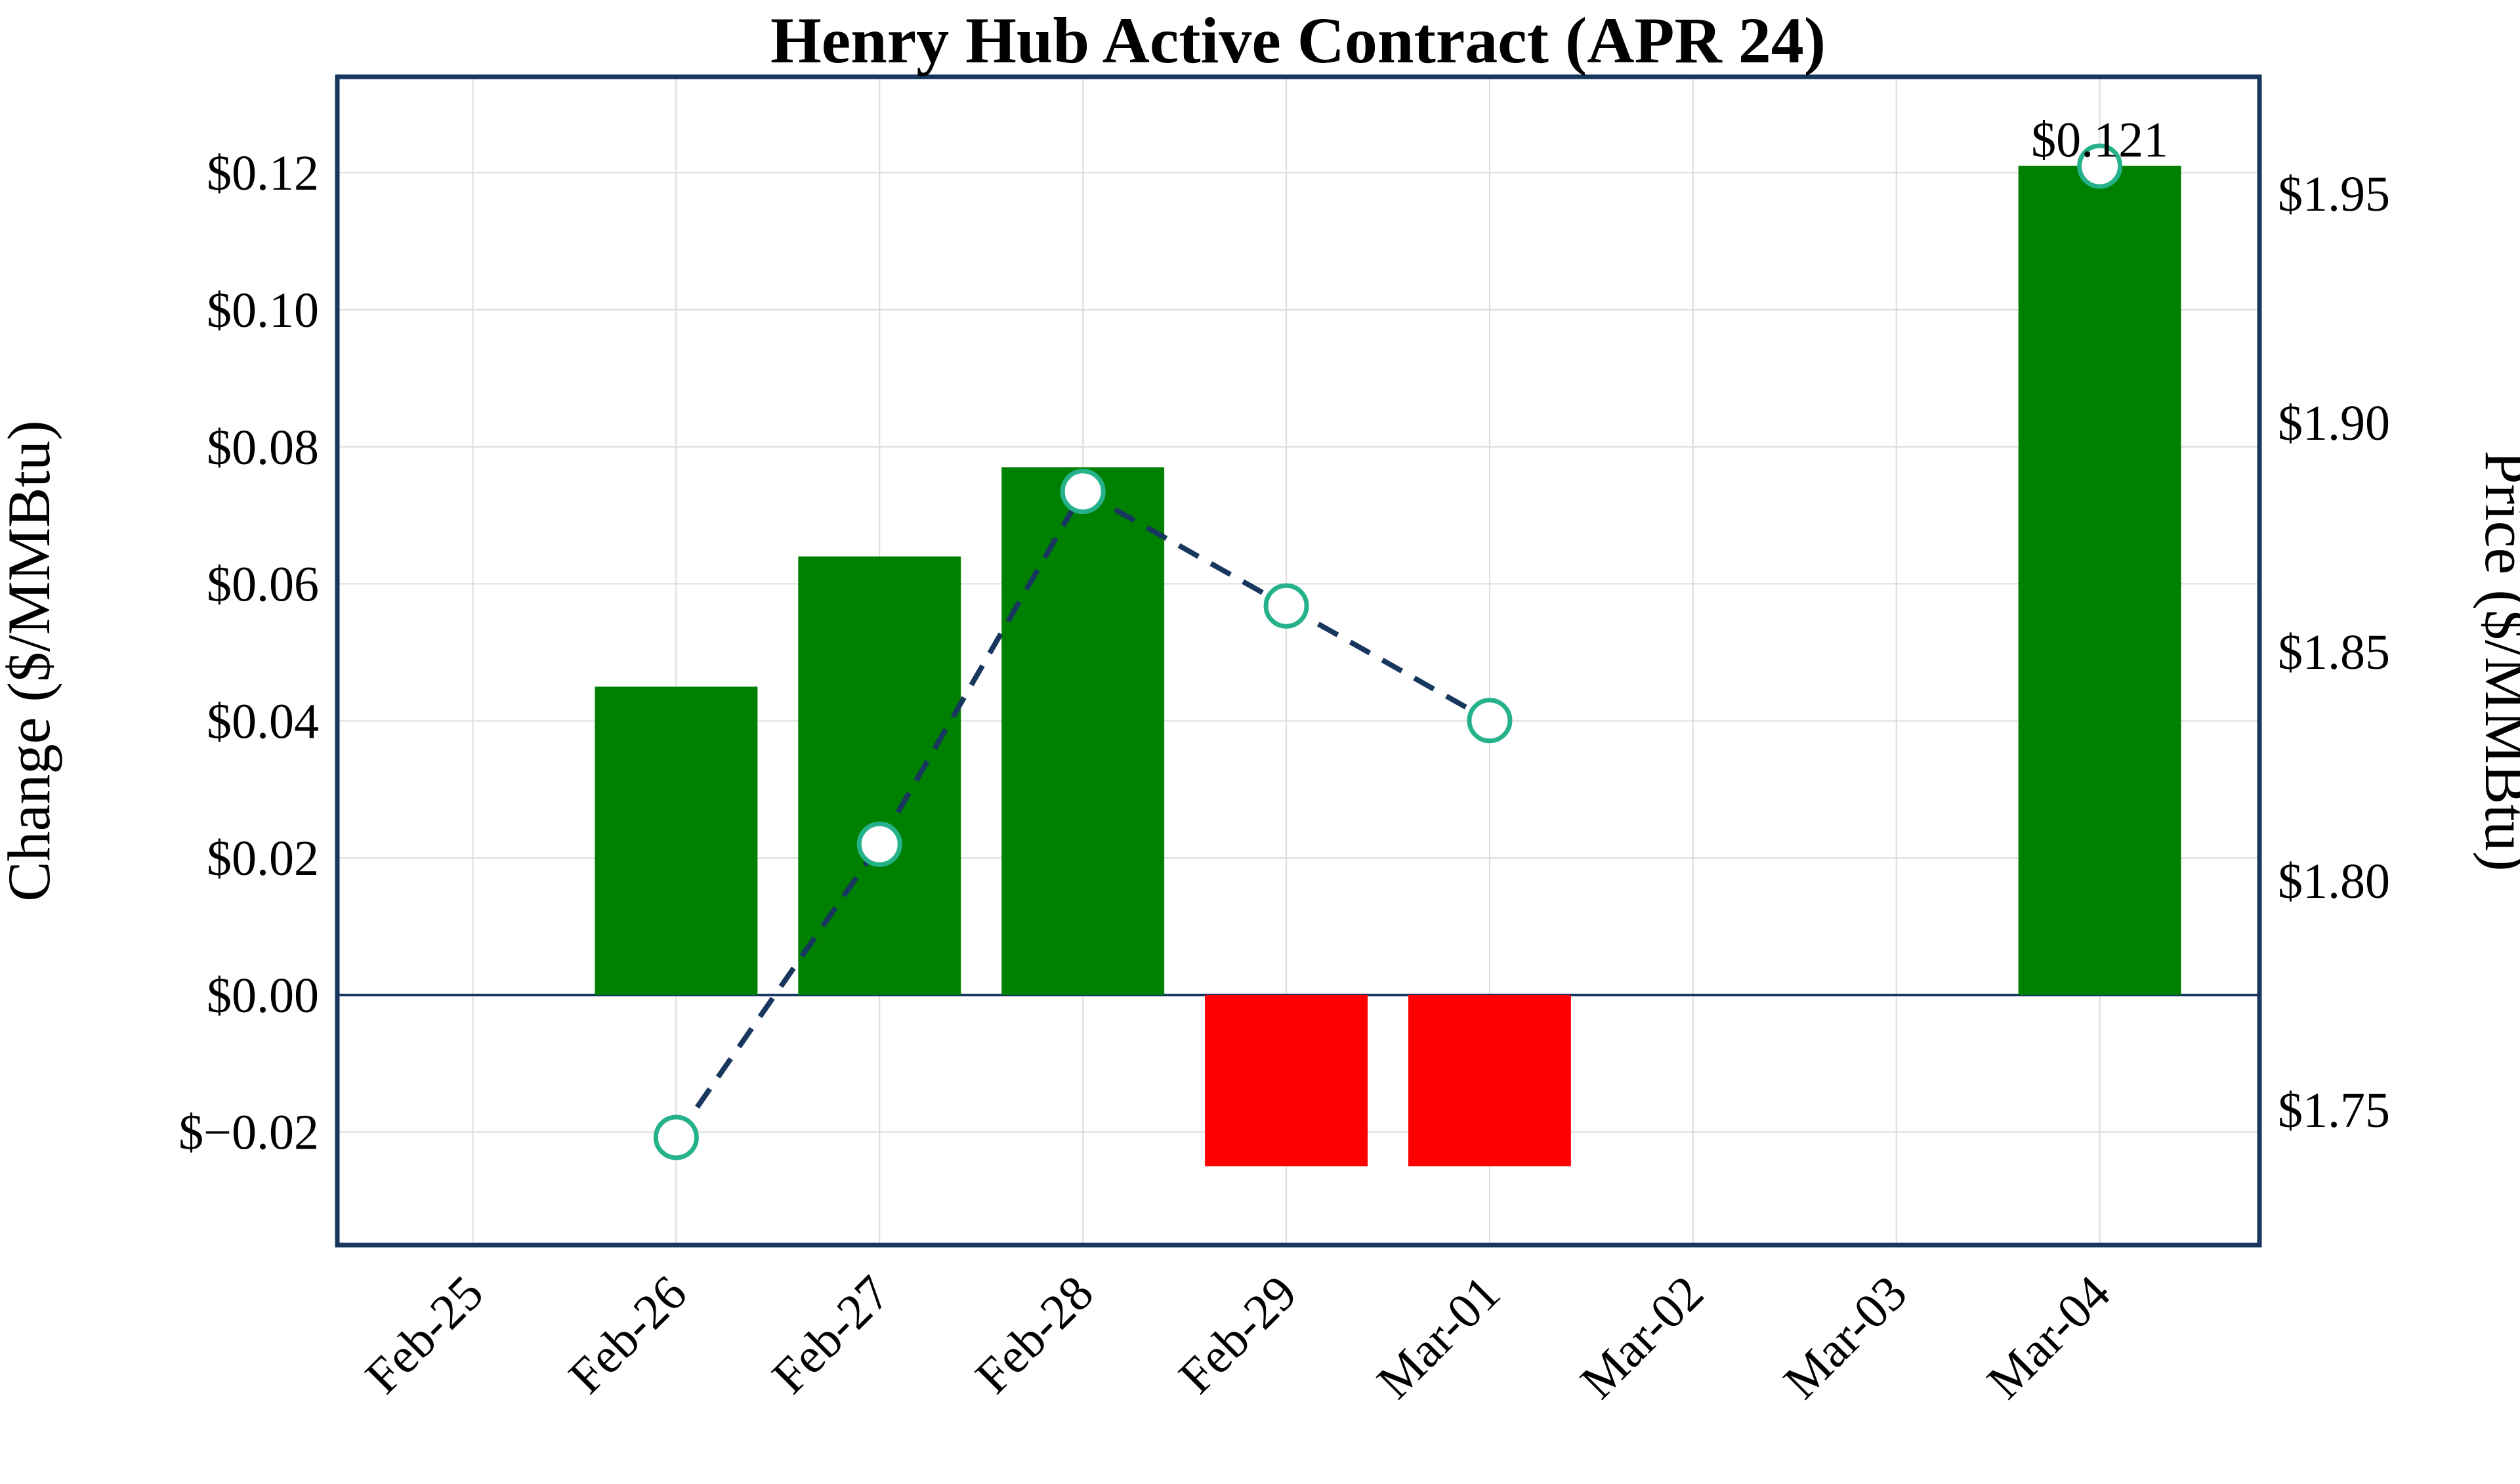  I want to click on x-tick-label: Mar-01, so click(1438, 1337).